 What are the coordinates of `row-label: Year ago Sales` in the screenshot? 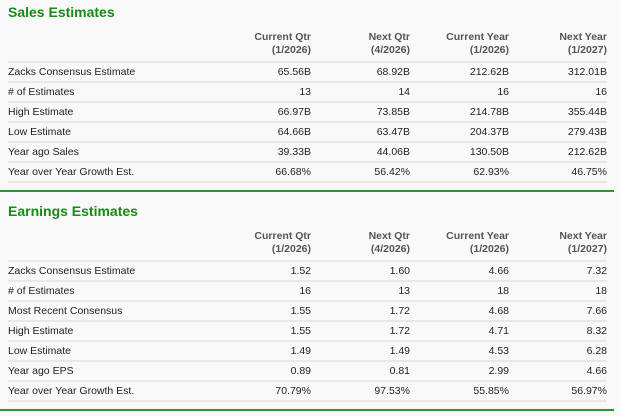 It's located at (109, 152).